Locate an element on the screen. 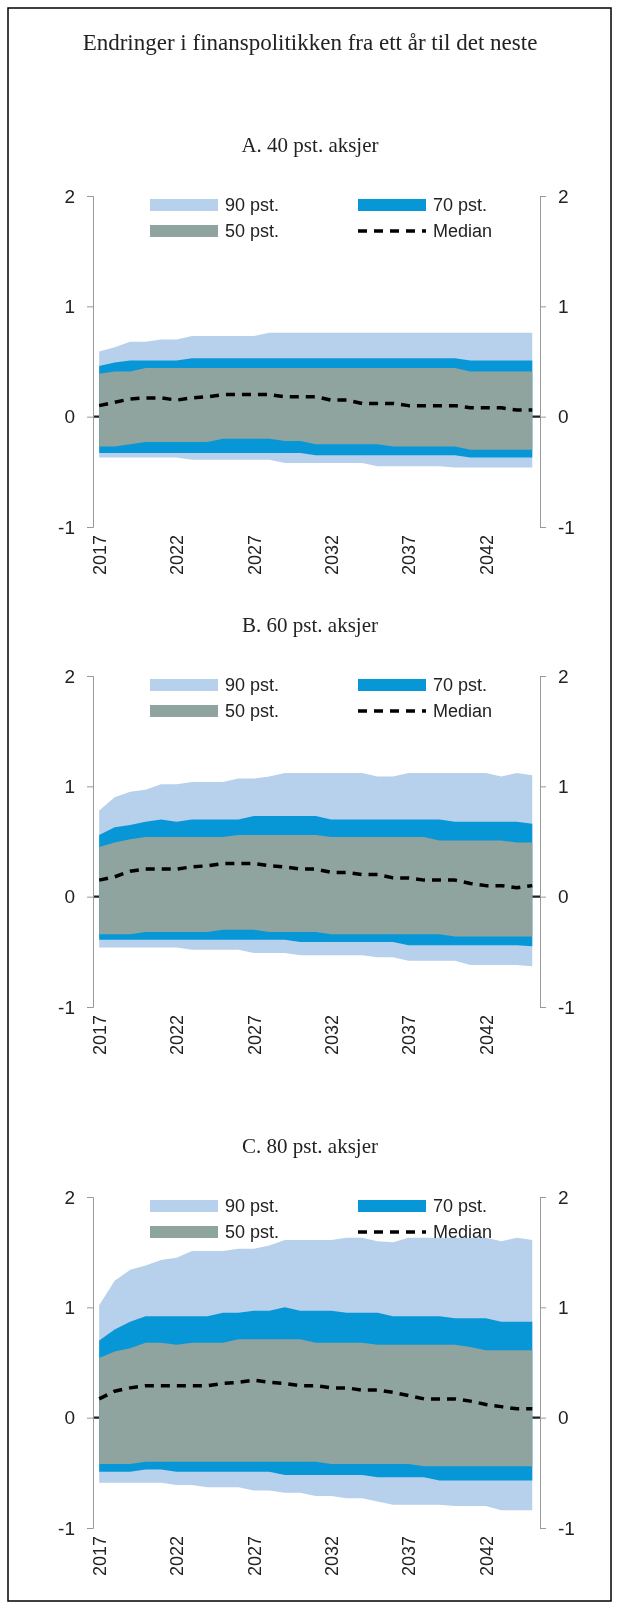 This screenshot has width=619, height=1609. chart-title: Endringer i finanspolitikken fra ett år til det neste is located at coordinates (310, 42).